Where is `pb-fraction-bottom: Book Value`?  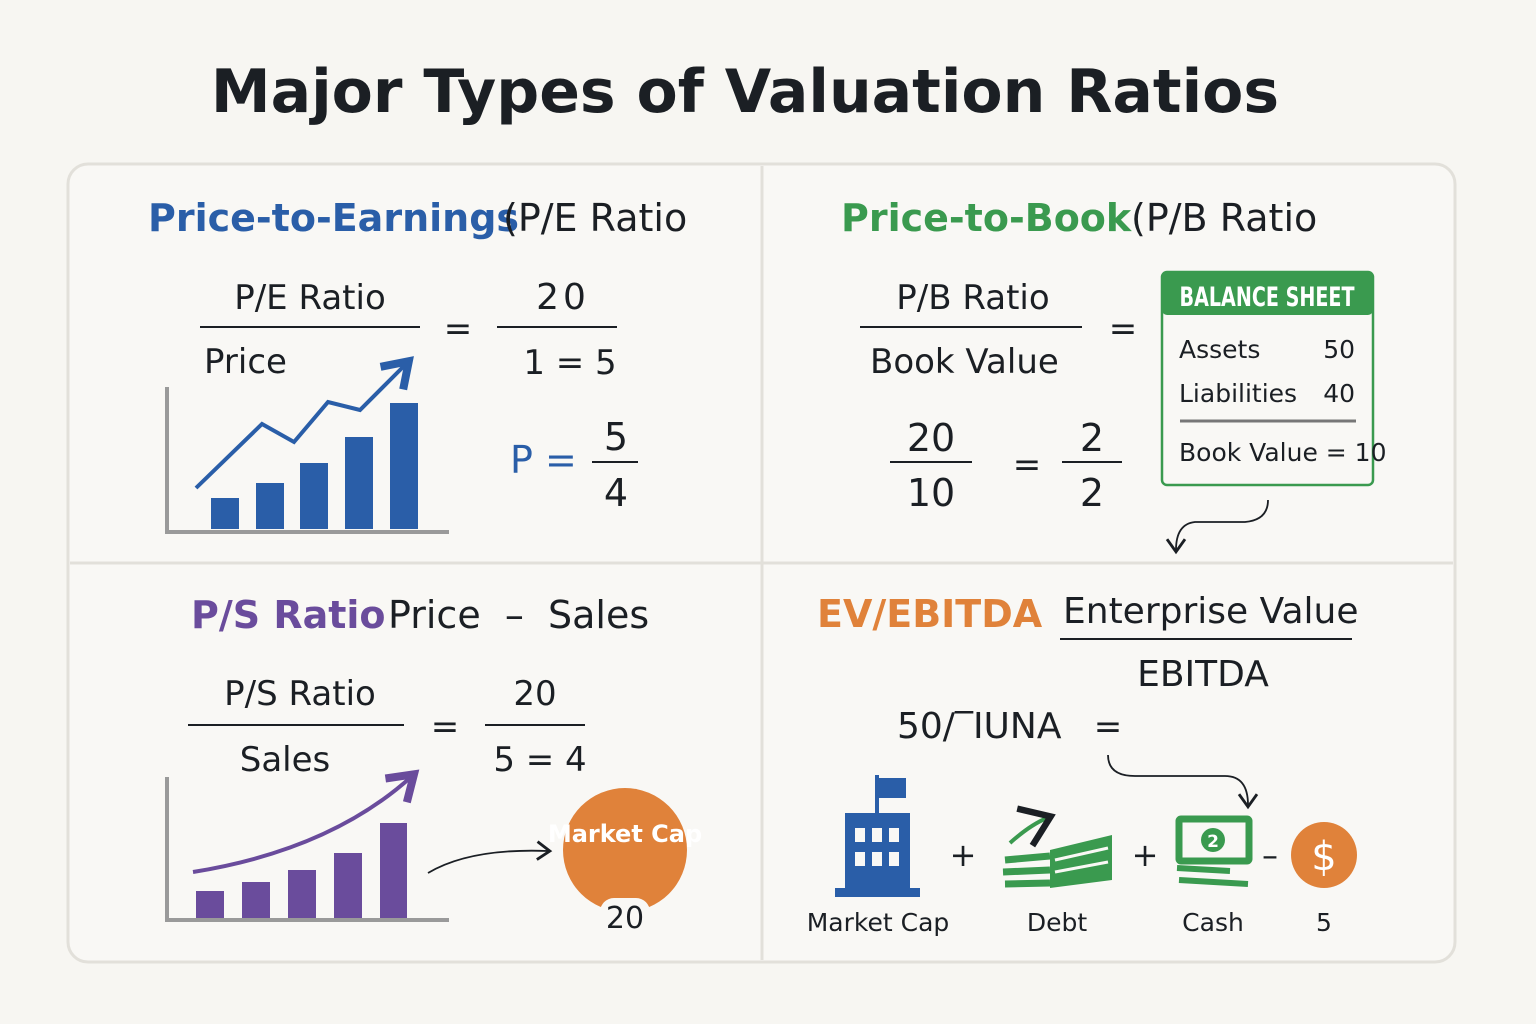
pb-fraction-bottom: Book Value is located at coordinates (964, 362).